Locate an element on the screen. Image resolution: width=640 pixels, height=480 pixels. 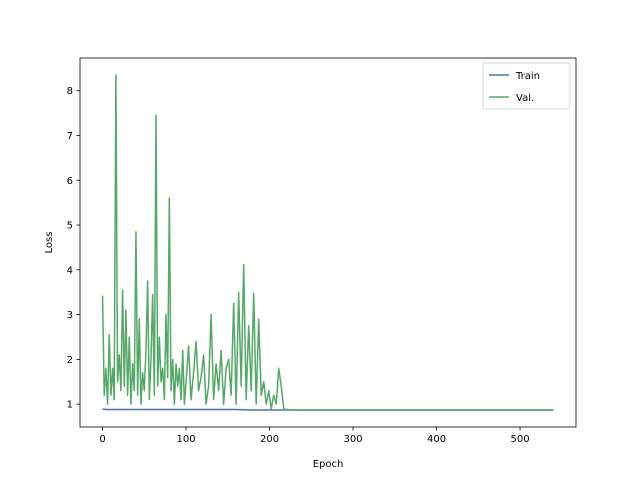
legend-label-val: Val. is located at coordinates (525, 98).